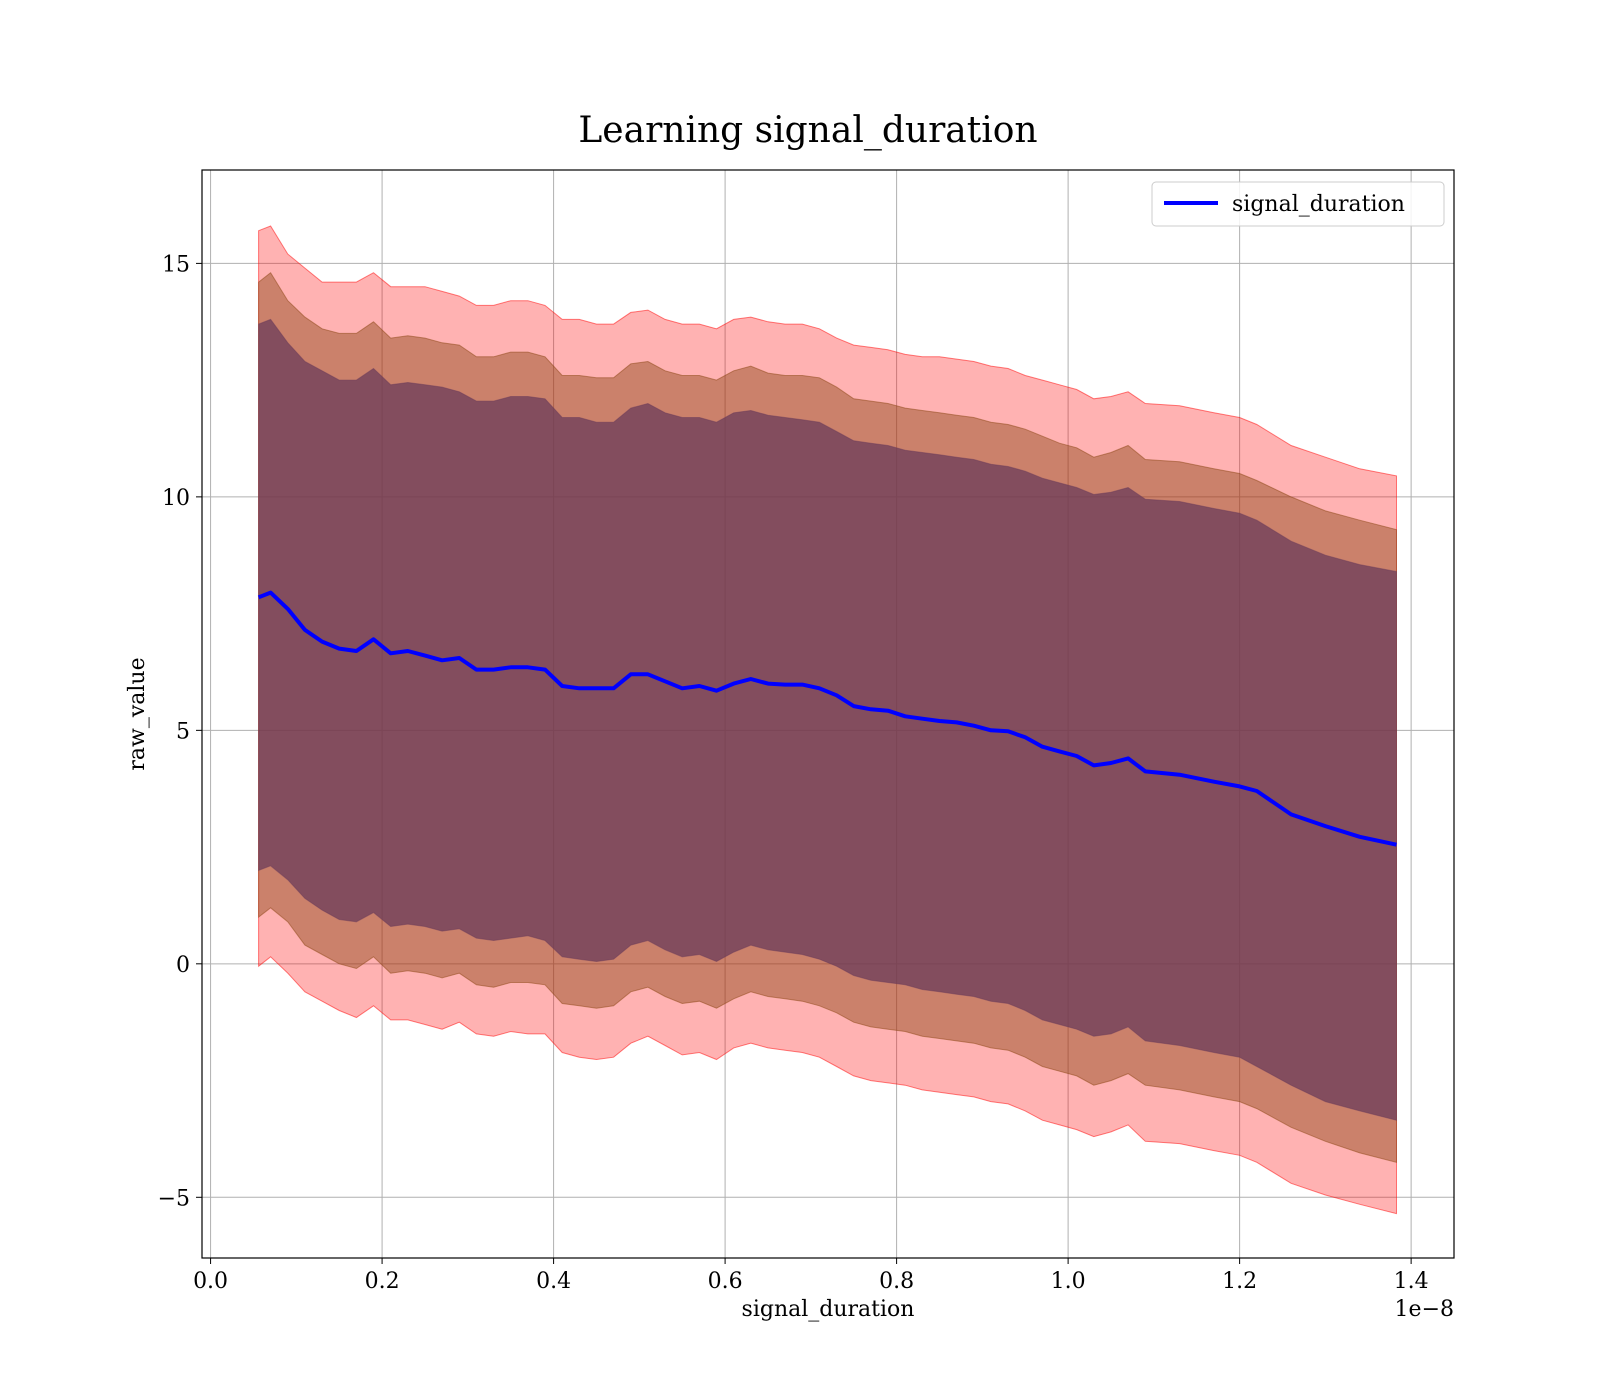  What do you see at coordinates (137, 713) in the screenshot?
I see `y-axis-title: raw_value` at bounding box center [137, 713].